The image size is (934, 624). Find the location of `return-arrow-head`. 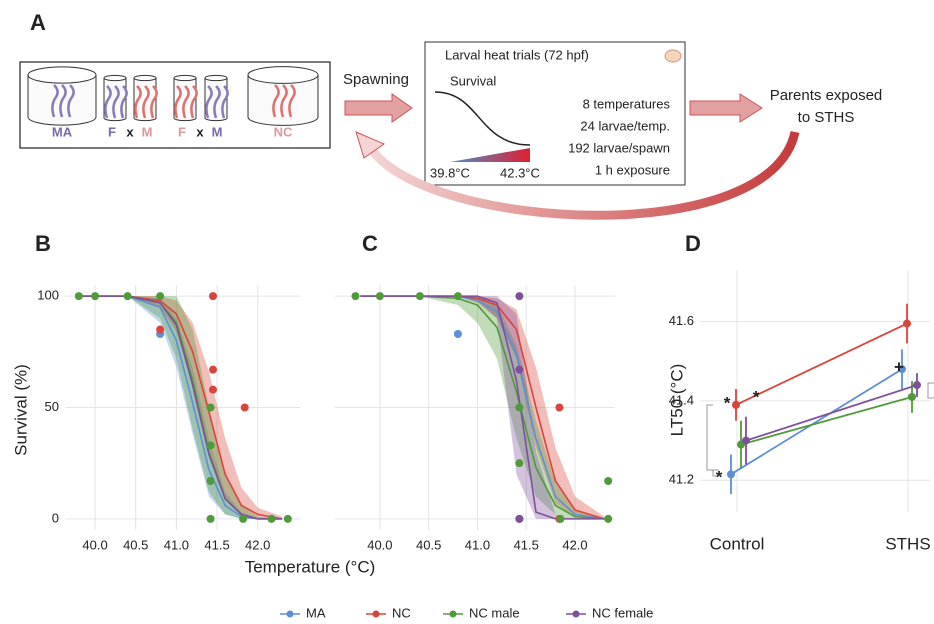

return-arrow-head is located at coordinates (370, 145).